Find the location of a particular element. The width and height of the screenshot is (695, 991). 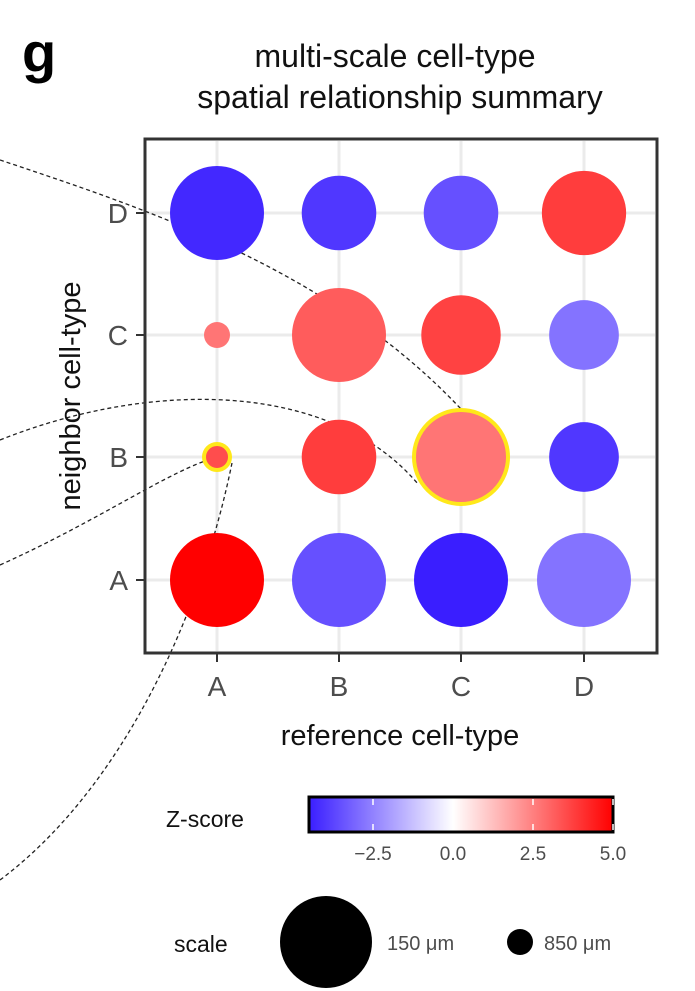

x-tick-label-C: C is located at coordinates (461, 686).